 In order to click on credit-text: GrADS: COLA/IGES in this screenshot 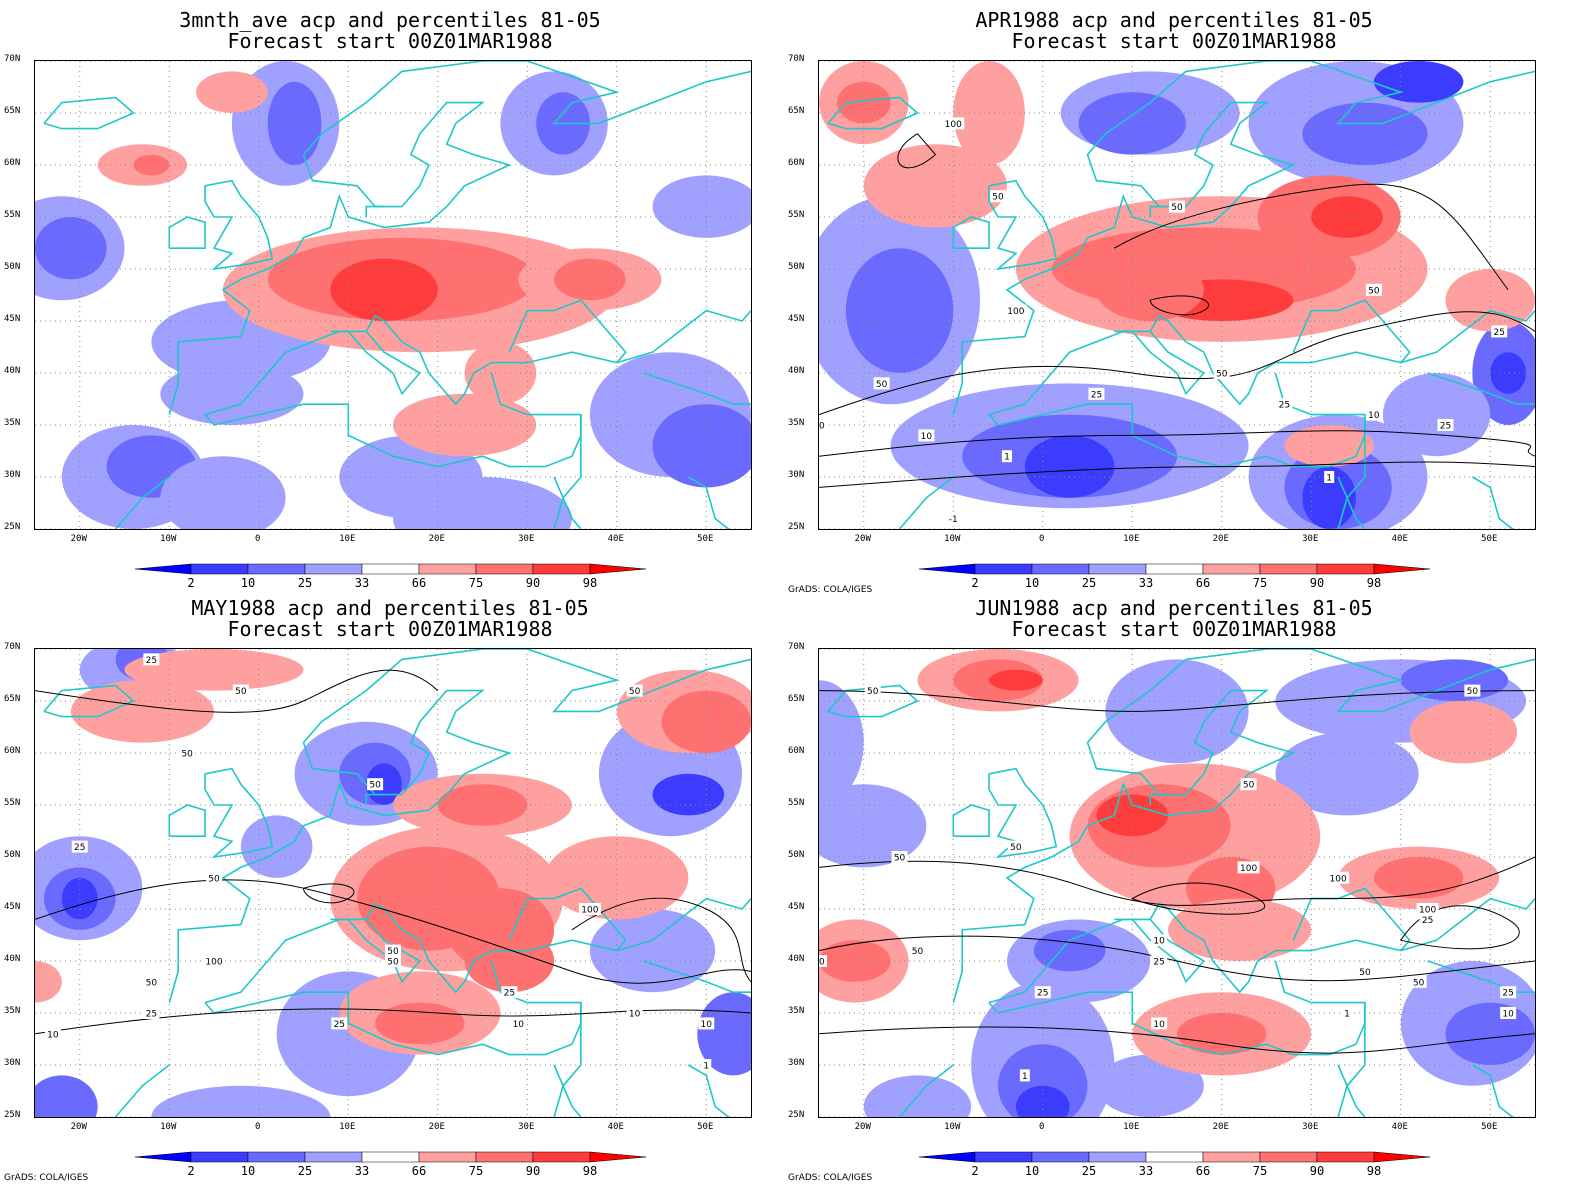, I will do `click(830, 1178)`.